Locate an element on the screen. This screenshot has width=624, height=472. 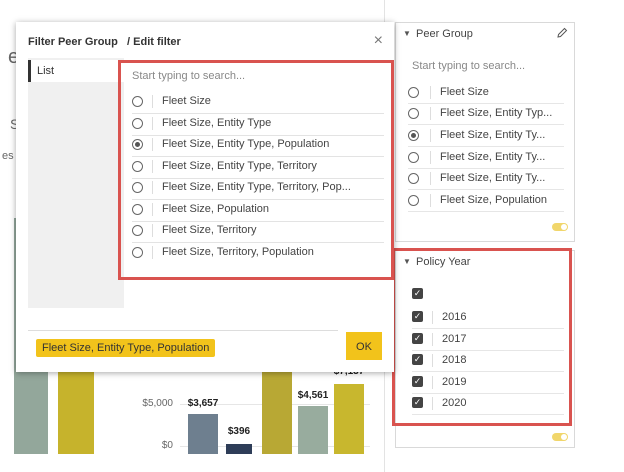
modal-option: Fleet Size, Population is located at coordinates (258, 211).